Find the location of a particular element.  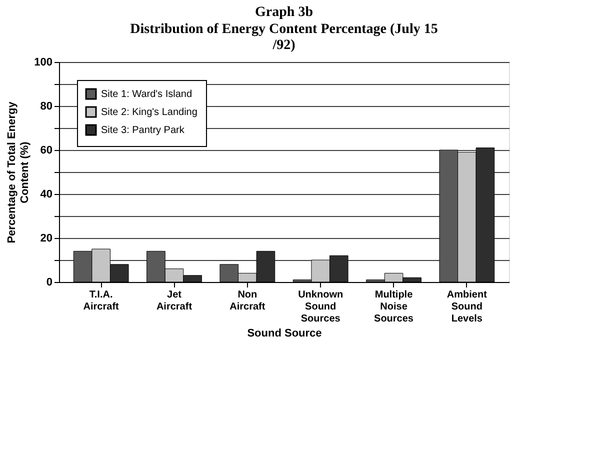

y-tick-label: 40 is located at coordinates (46, 194).